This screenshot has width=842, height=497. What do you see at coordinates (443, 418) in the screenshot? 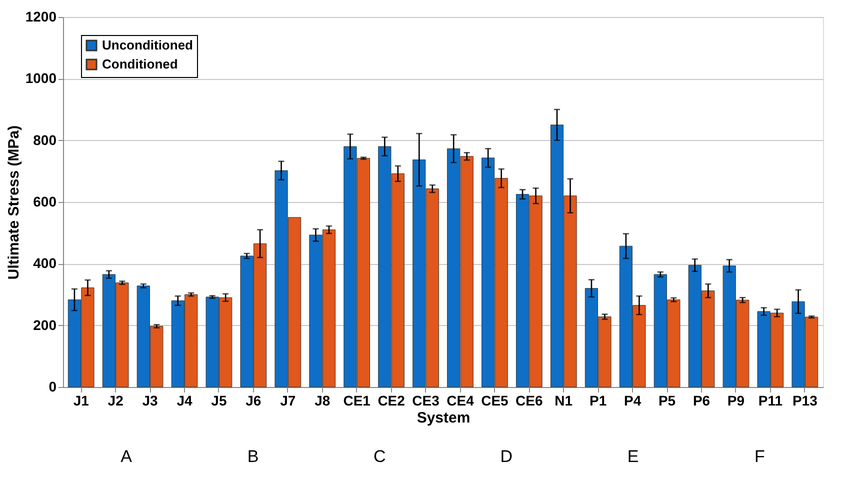
I see `x-axis-title: System` at bounding box center [443, 418].